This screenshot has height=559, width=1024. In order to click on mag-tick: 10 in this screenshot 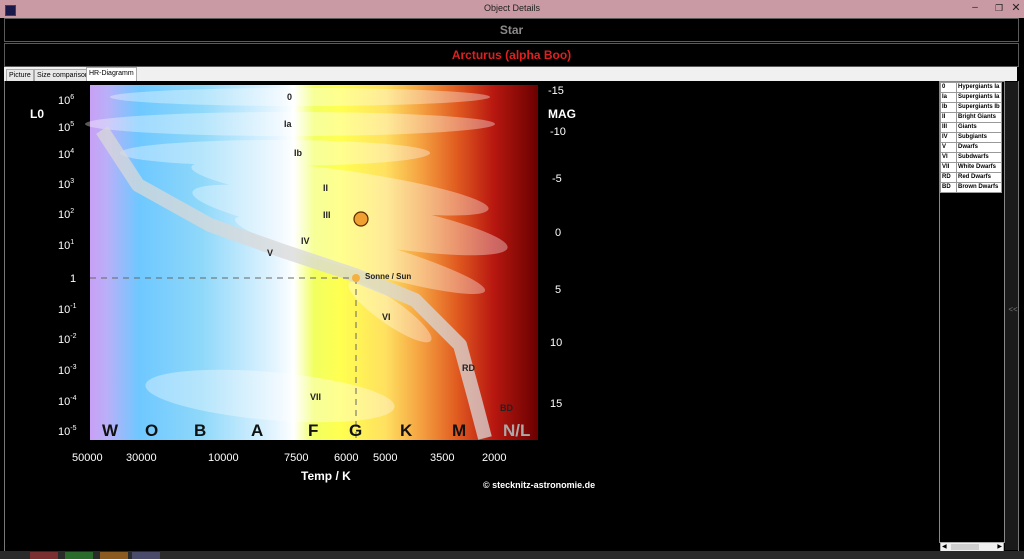, I will do `click(556, 343)`.